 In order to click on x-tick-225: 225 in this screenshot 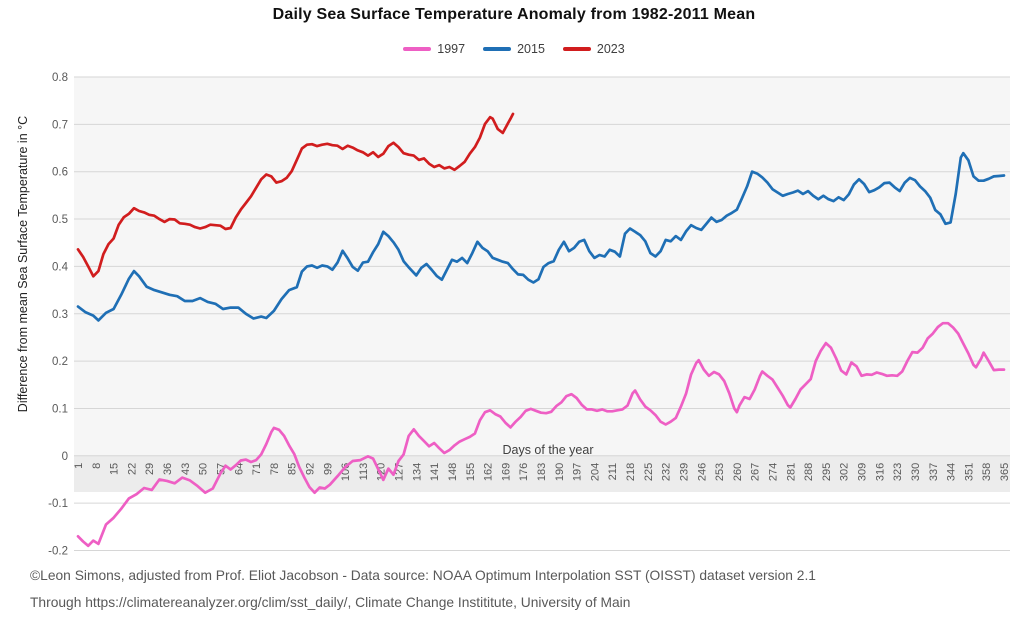, I will do `click(649, 472)`.